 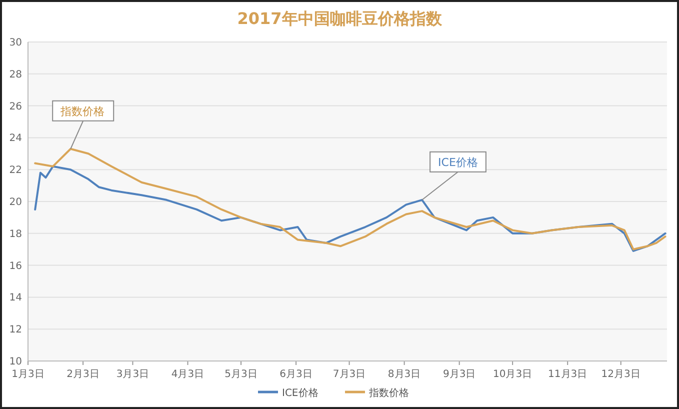 What do you see at coordinates (340, 18) in the screenshot?
I see `chart-title: 2017年中国咖啡豆价格指数` at bounding box center [340, 18].